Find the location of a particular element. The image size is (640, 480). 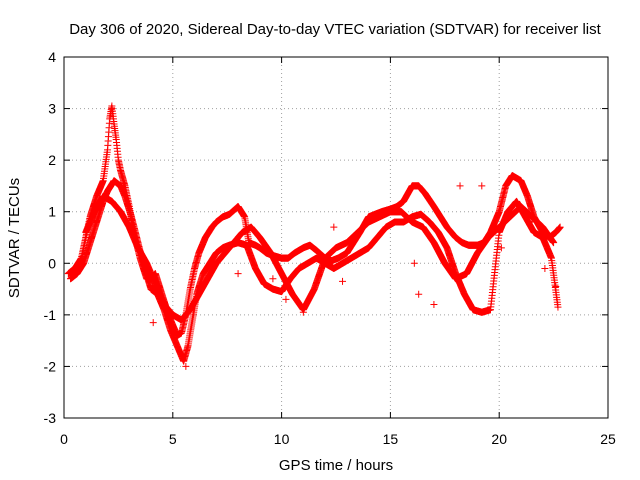

x-tick-label: 5 is located at coordinates (173, 439).